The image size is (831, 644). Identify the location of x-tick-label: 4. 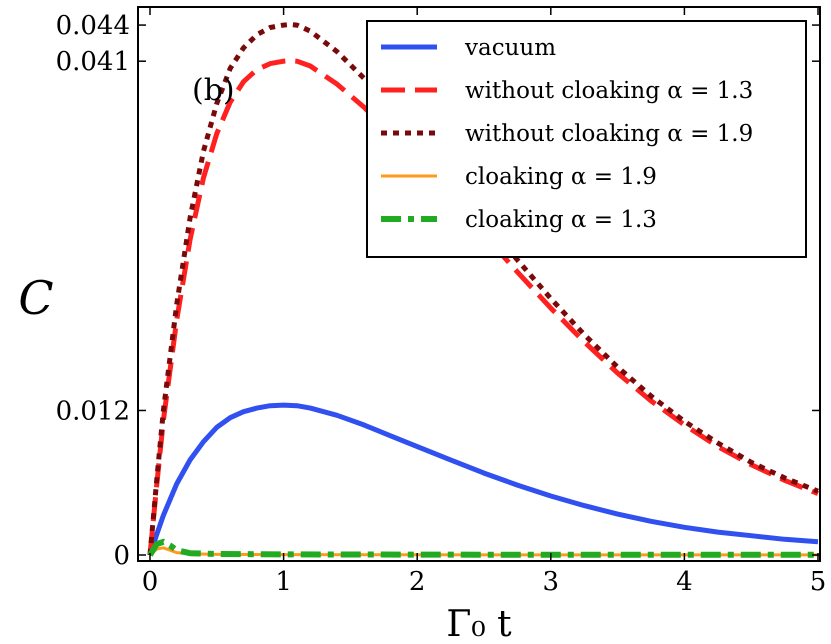
(684, 582).